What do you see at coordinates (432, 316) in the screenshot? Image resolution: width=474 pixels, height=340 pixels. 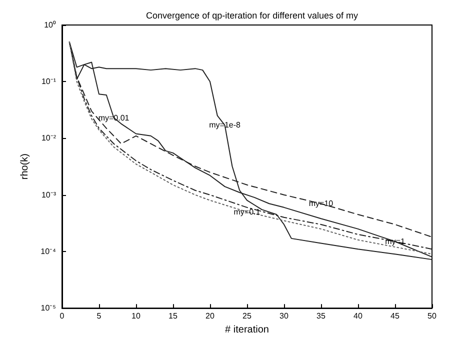 I see `x-tick-label: 50` at bounding box center [432, 316].